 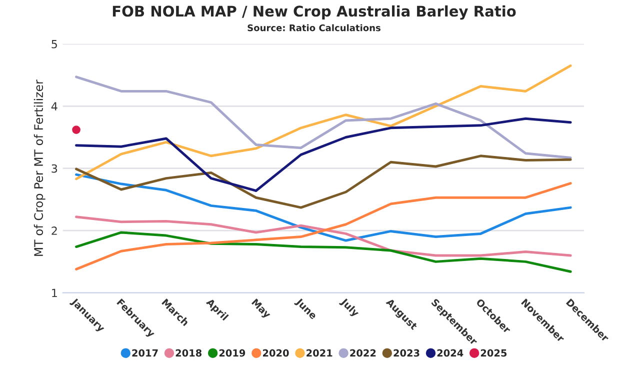 I want to click on legend-label: 2024, so click(x=450, y=353).